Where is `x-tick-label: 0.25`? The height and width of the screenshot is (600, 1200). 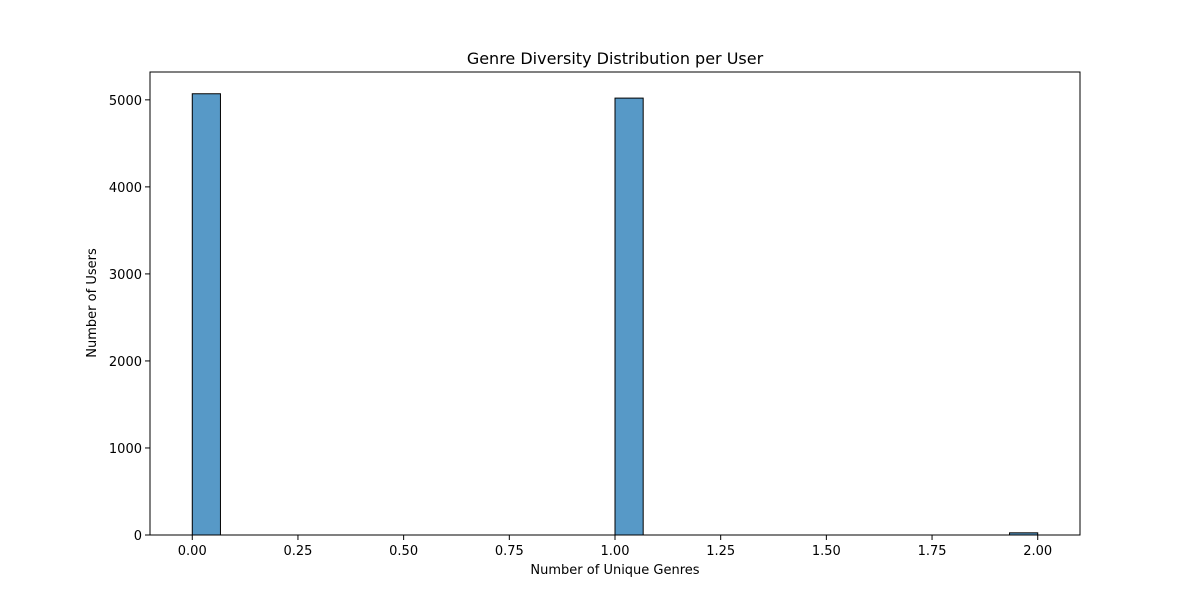 x-tick-label: 0.25 is located at coordinates (297, 551).